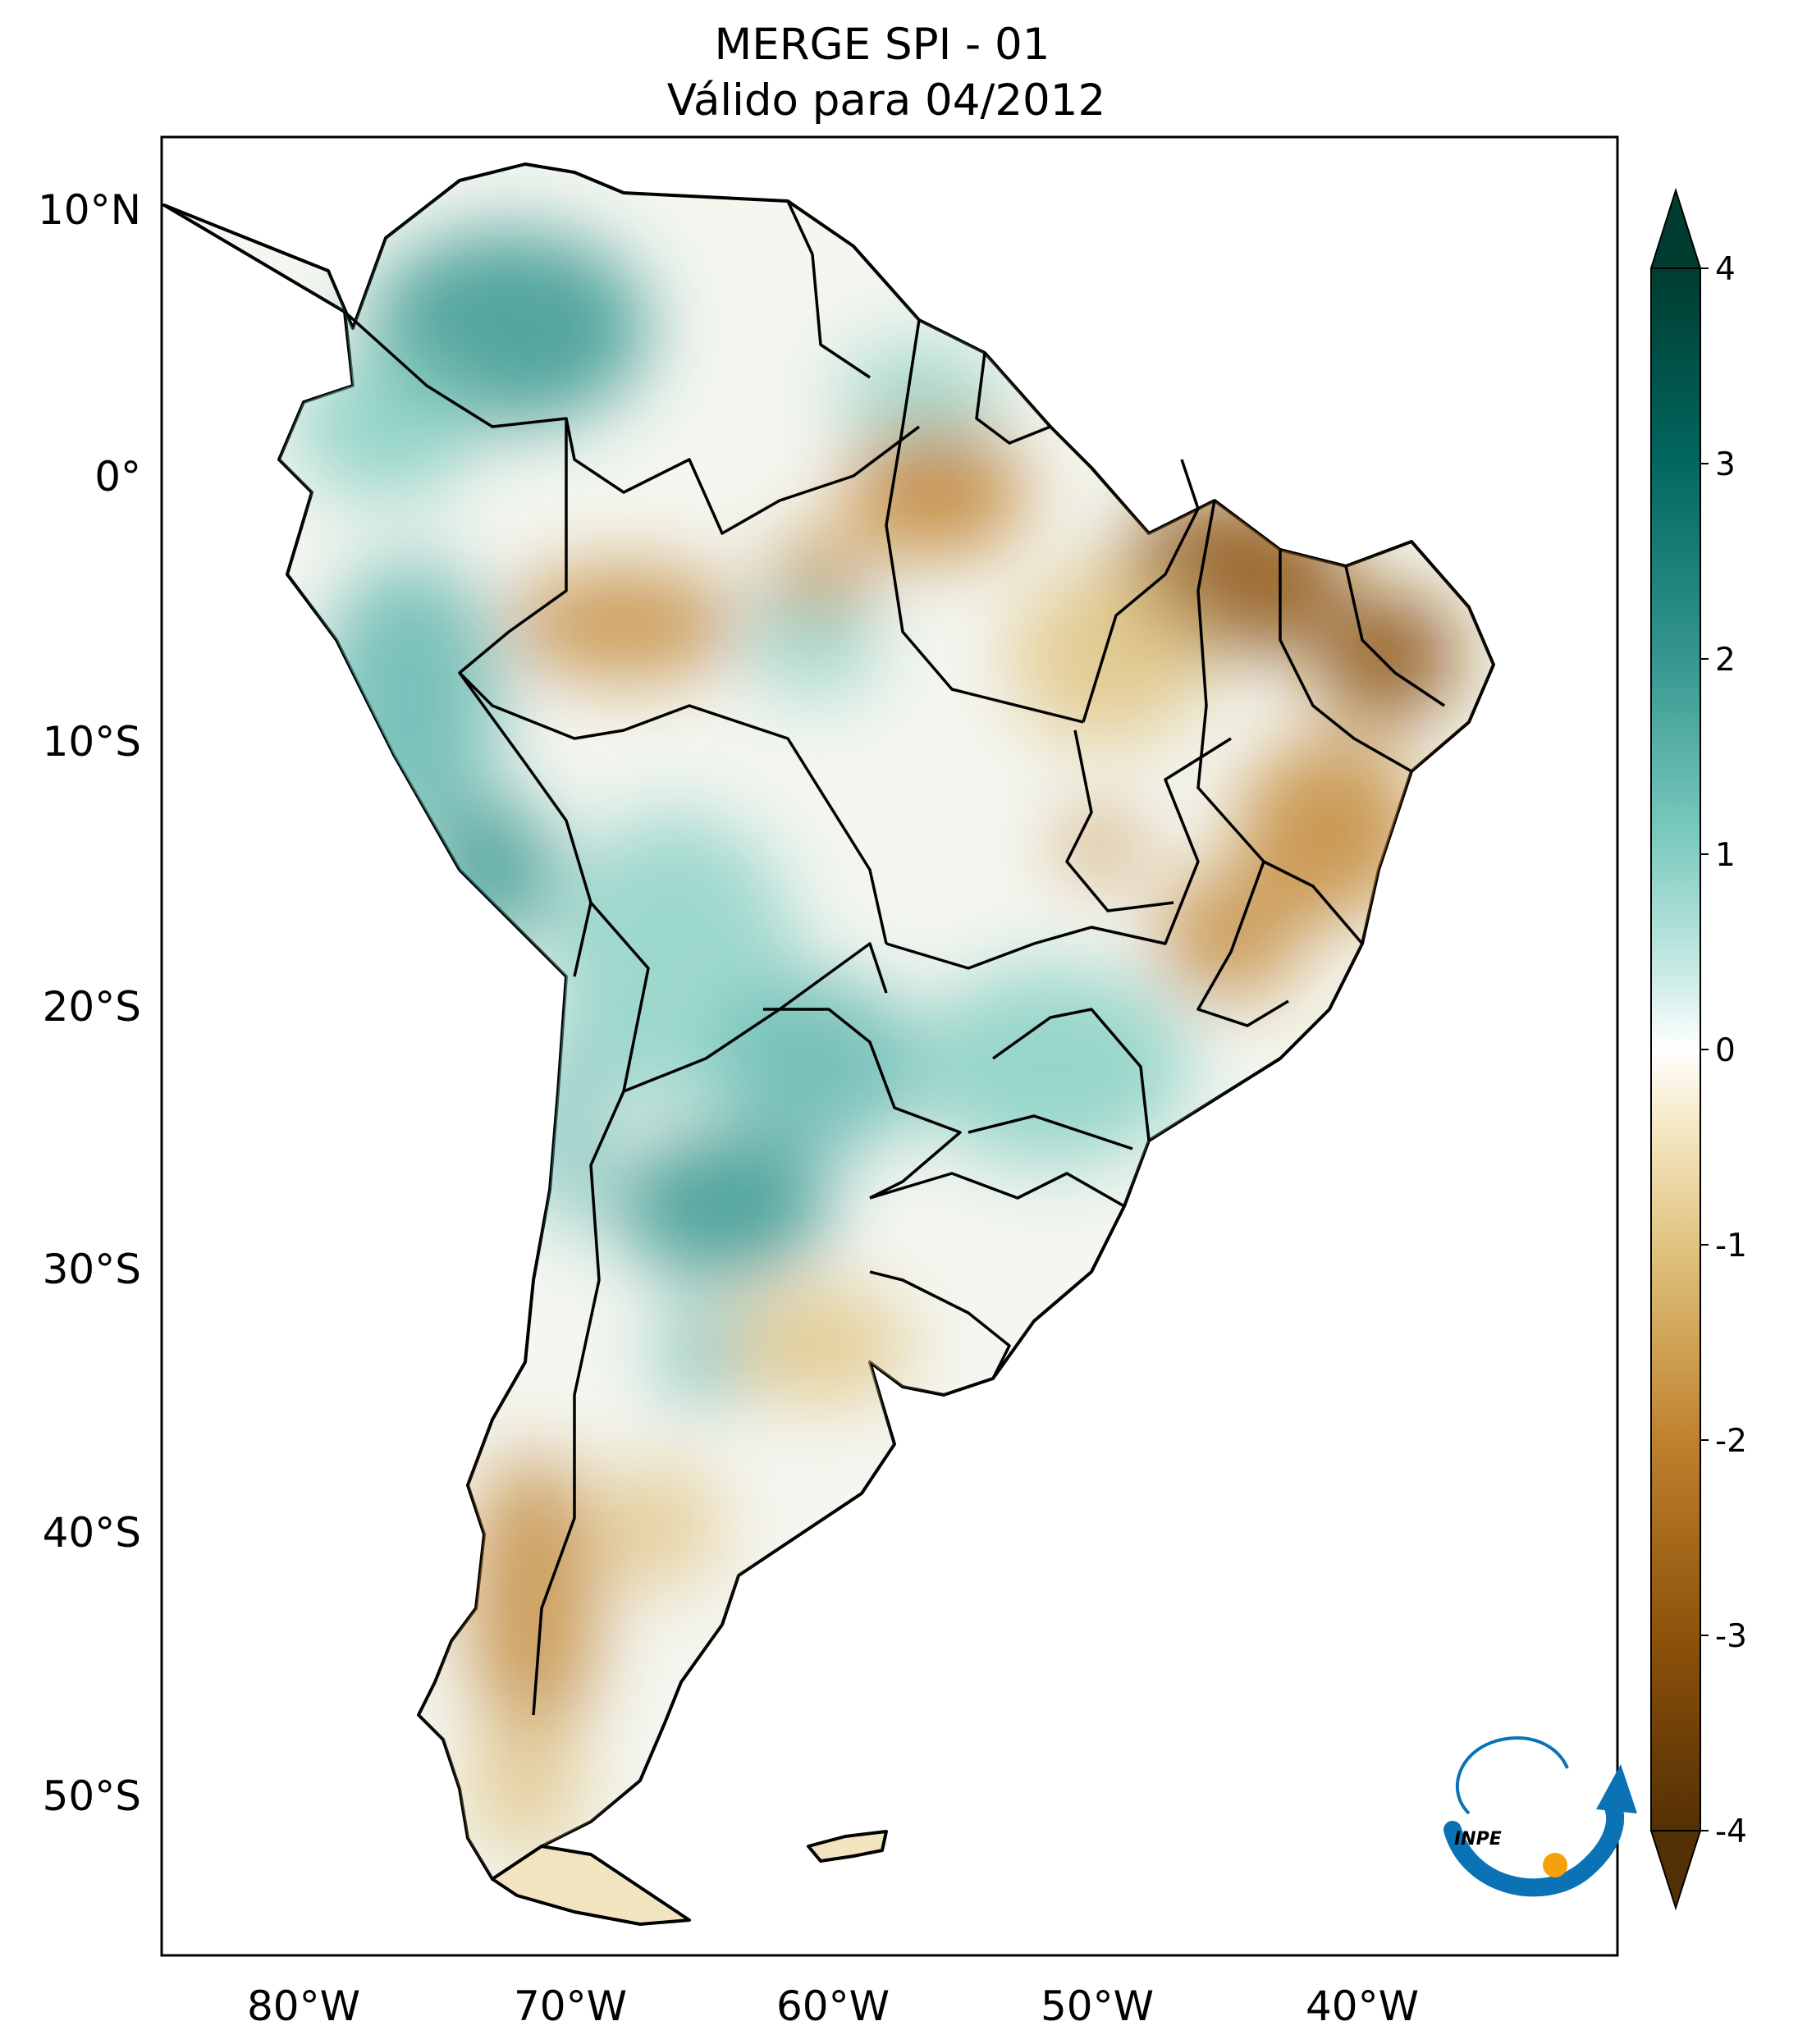  Describe the element at coordinates (1731, 1636) in the screenshot. I see `colorbar-tick-label: -3` at that location.